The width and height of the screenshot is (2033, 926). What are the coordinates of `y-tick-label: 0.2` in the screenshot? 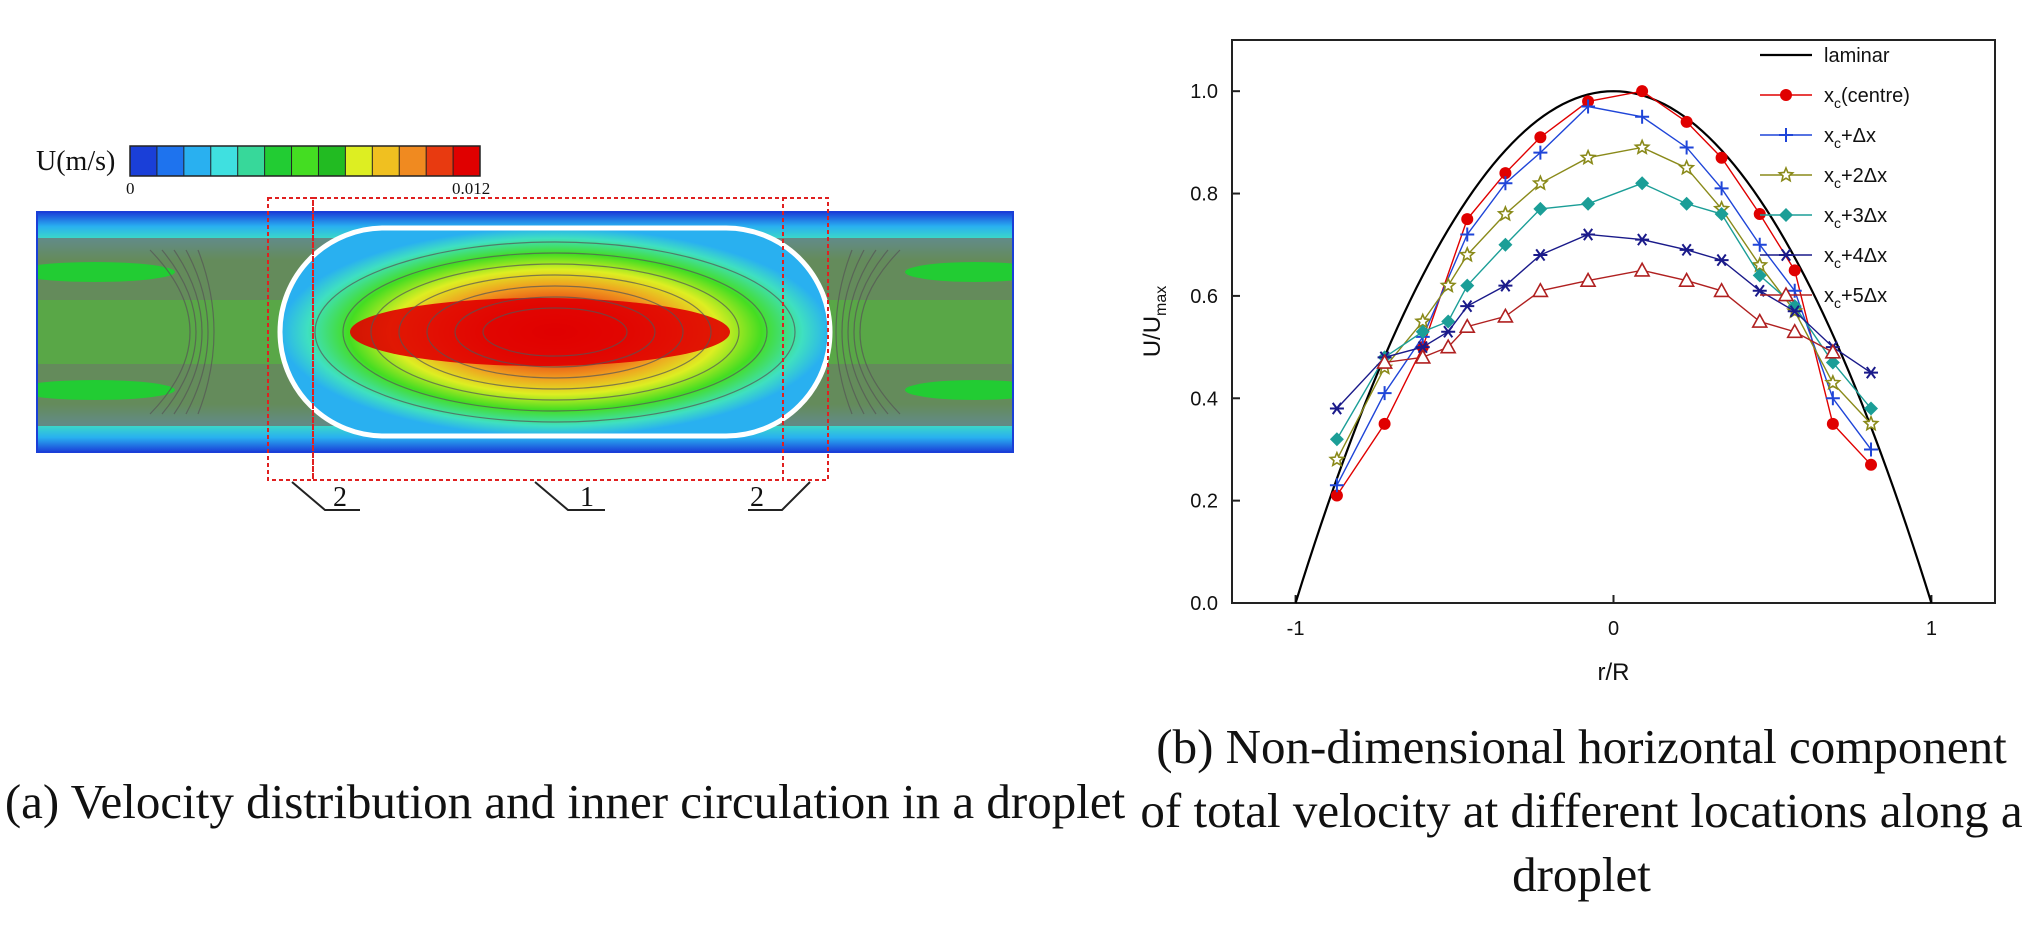 It's located at (1204, 502).